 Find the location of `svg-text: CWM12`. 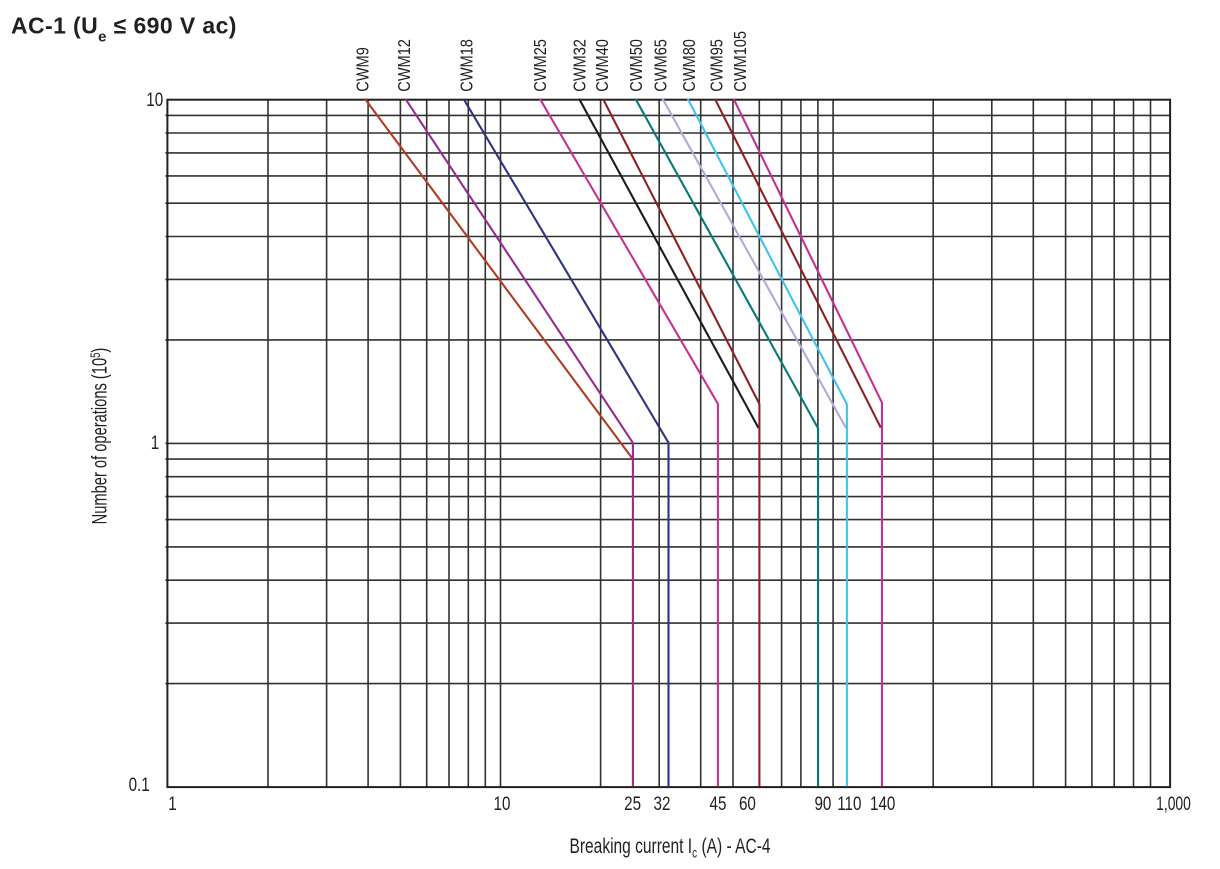

svg-text: CWM12 is located at coordinates (405, 65).